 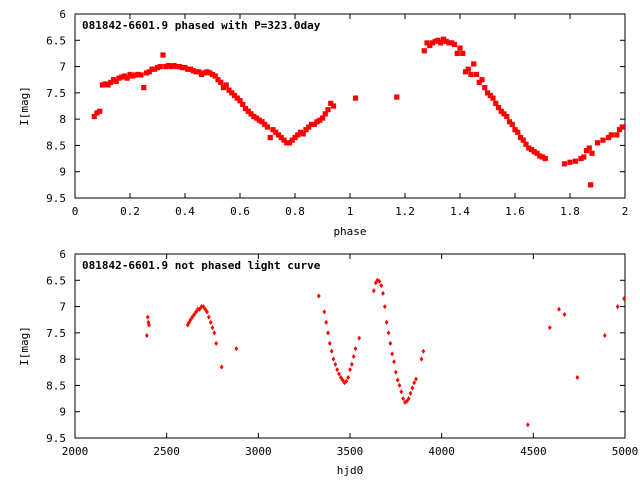 What do you see at coordinates (625, 211) in the screenshot?
I see `phased-x-tick-label: 2` at bounding box center [625, 211].